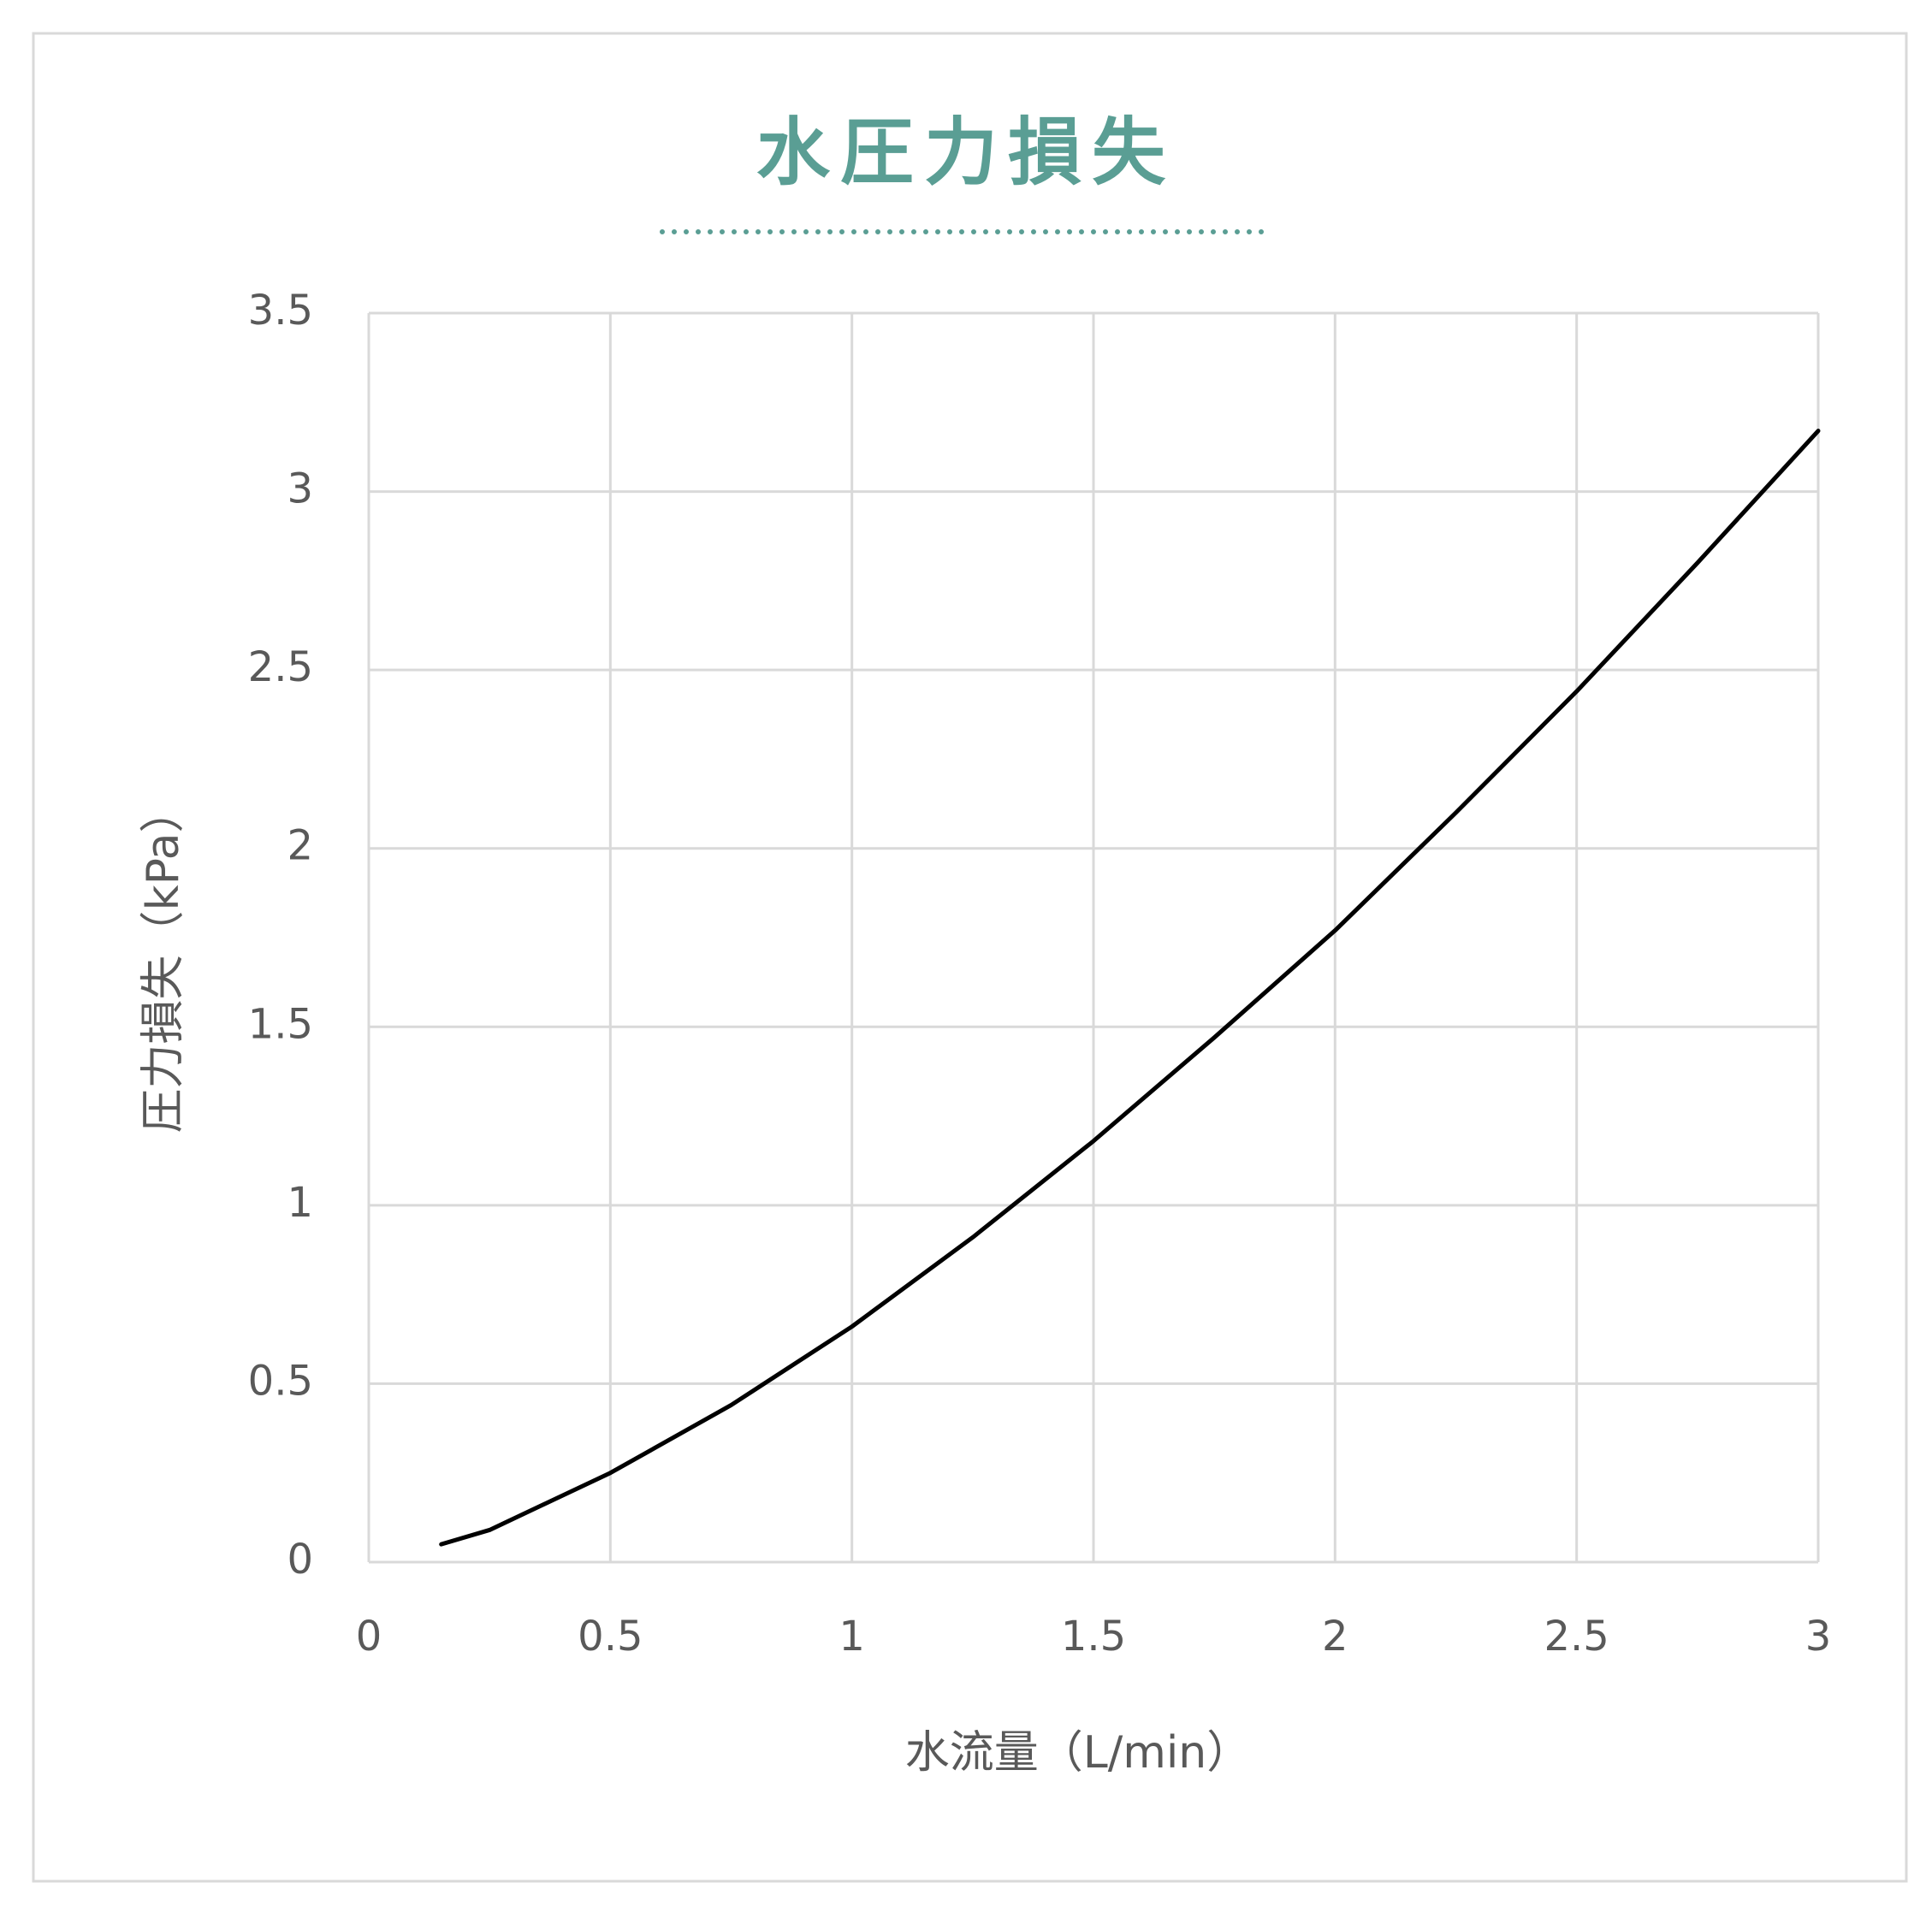 Image resolution: width=1932 pixels, height=1918 pixels. What do you see at coordinates (1576, 1636) in the screenshot?
I see `x-tick-label: 2.5` at bounding box center [1576, 1636].